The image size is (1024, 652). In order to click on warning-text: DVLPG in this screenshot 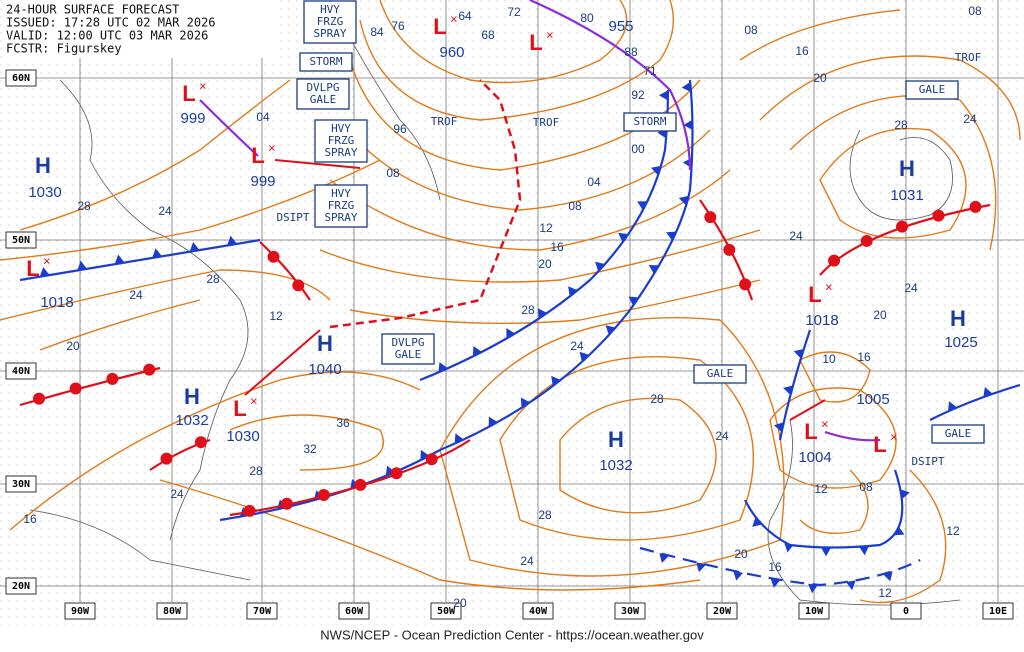, I will do `click(407, 342)`.